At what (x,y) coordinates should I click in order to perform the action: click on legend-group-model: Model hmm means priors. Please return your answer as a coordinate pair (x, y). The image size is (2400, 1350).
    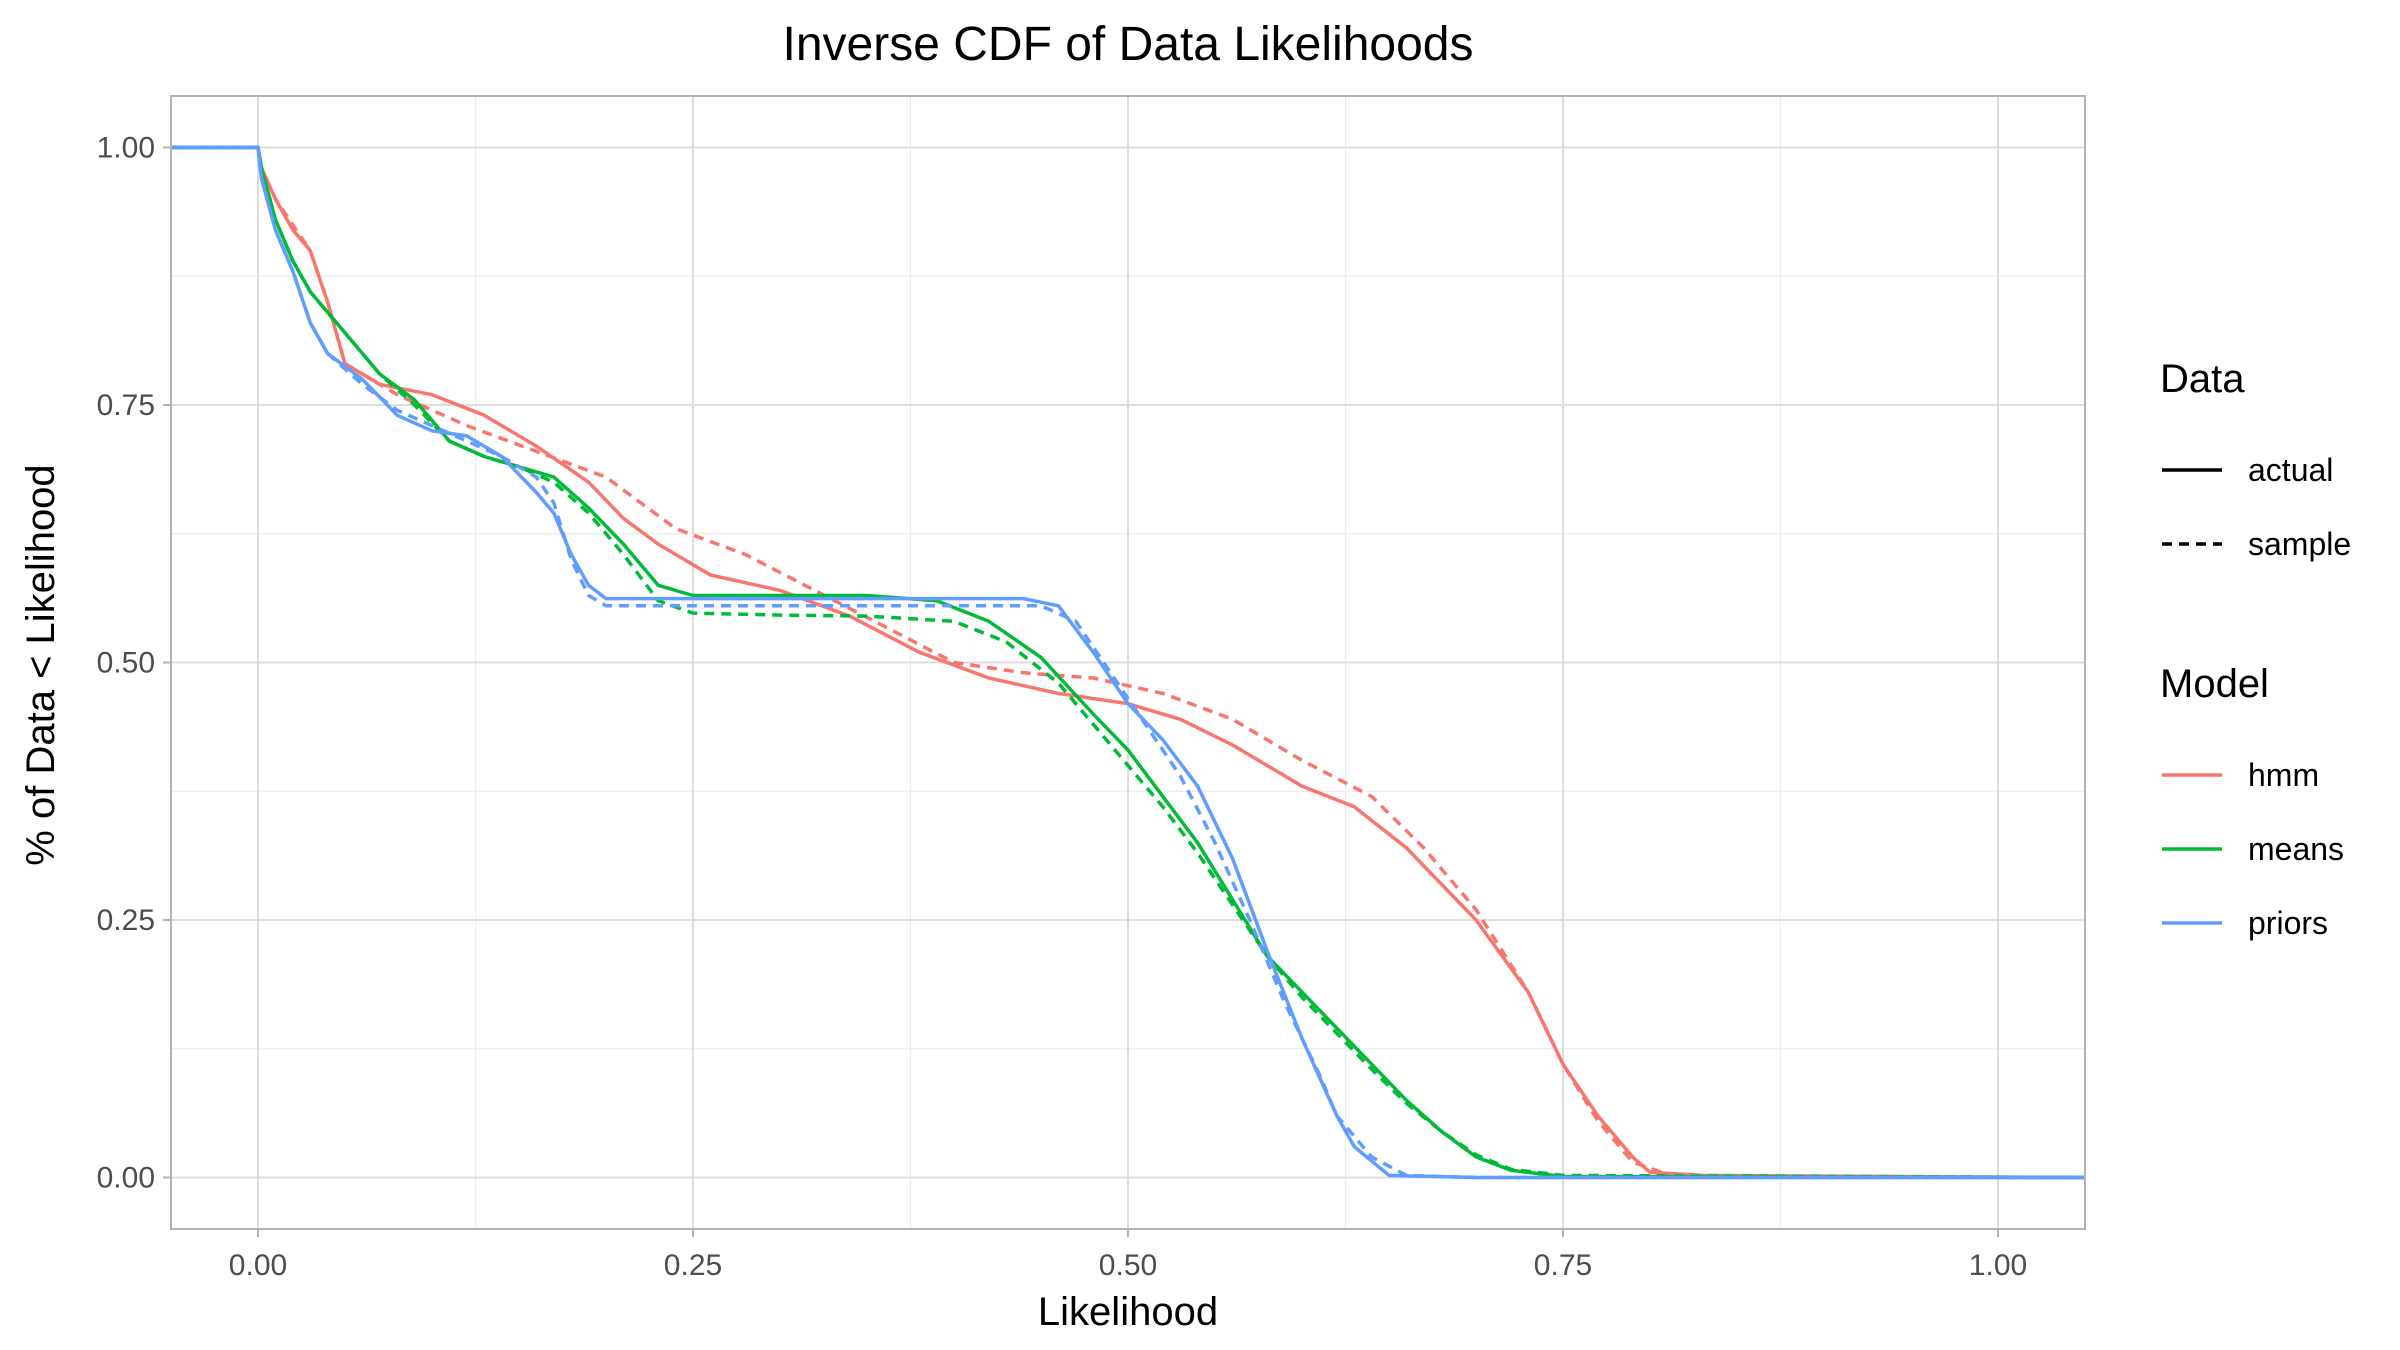
    Looking at the image, I should click on (2252, 801).